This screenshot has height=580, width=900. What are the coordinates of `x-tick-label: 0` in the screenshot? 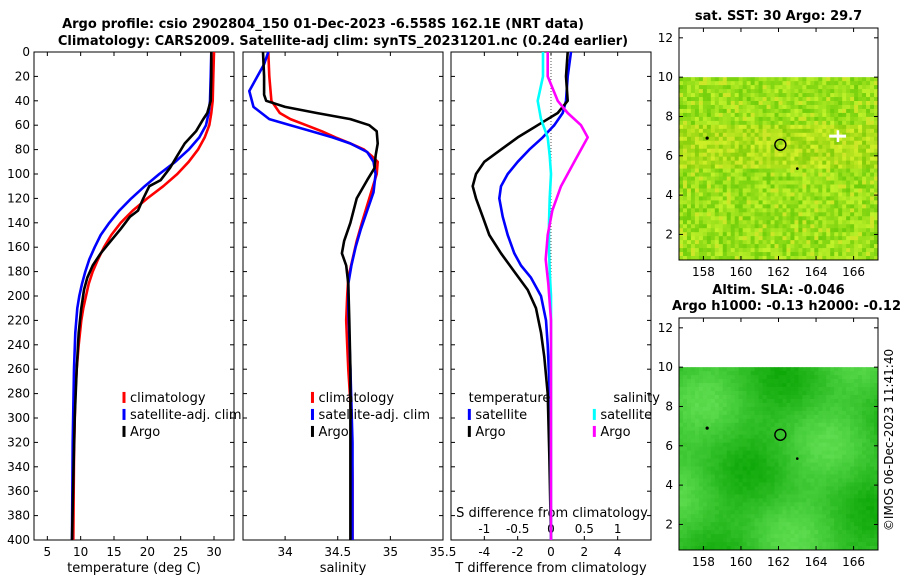 It's located at (551, 552).